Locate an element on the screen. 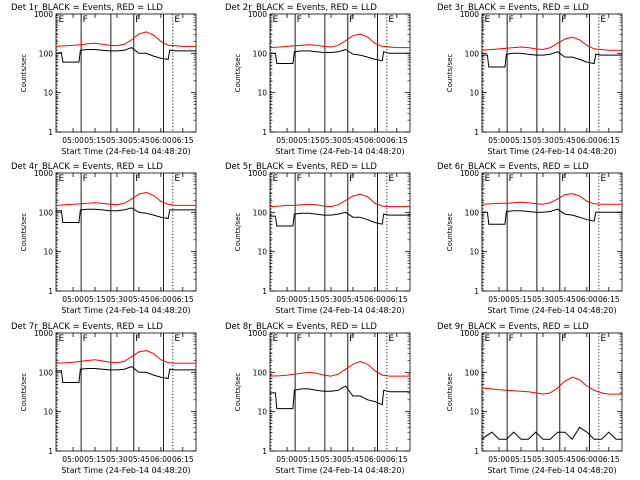  chart-title: Det 4r_BLACK = Events, RED = LLD is located at coordinates (87, 167).